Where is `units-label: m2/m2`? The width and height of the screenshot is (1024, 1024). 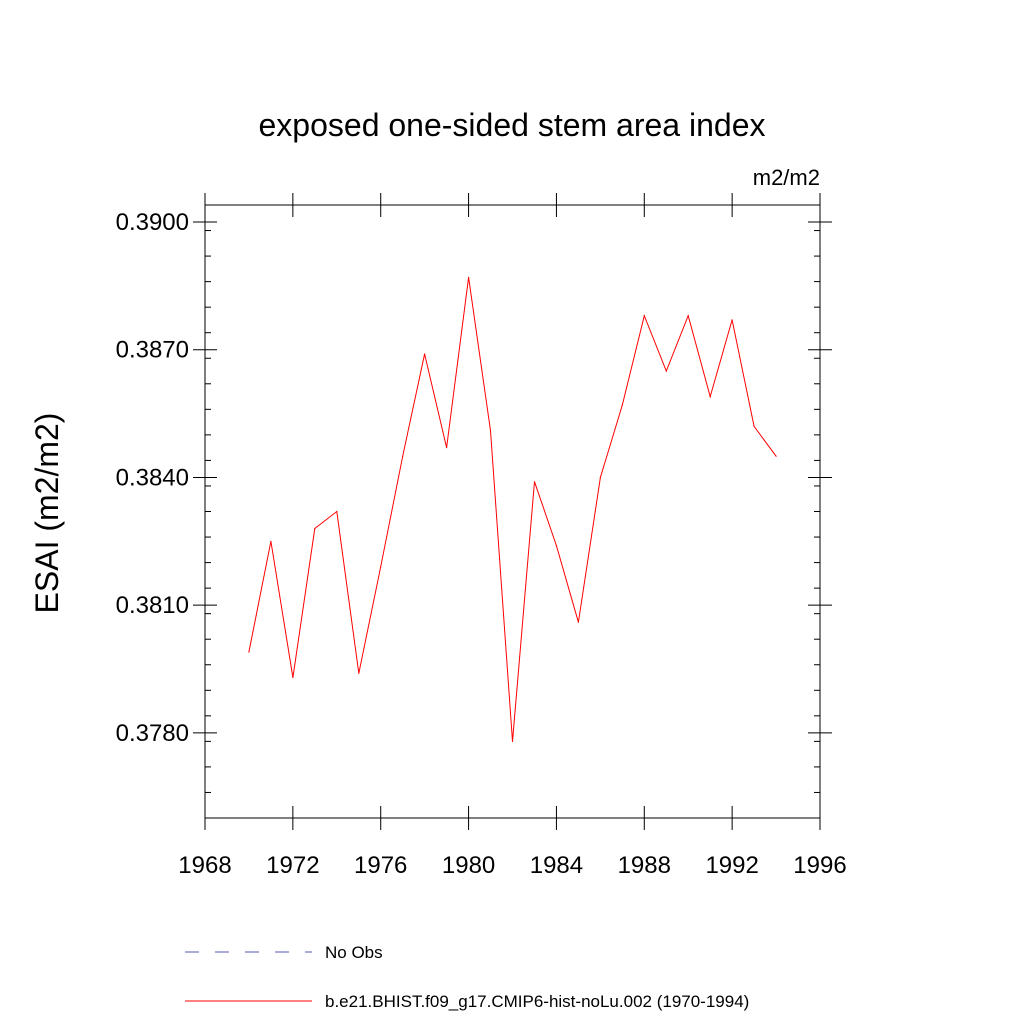
units-label: m2/m2 is located at coordinates (786, 177).